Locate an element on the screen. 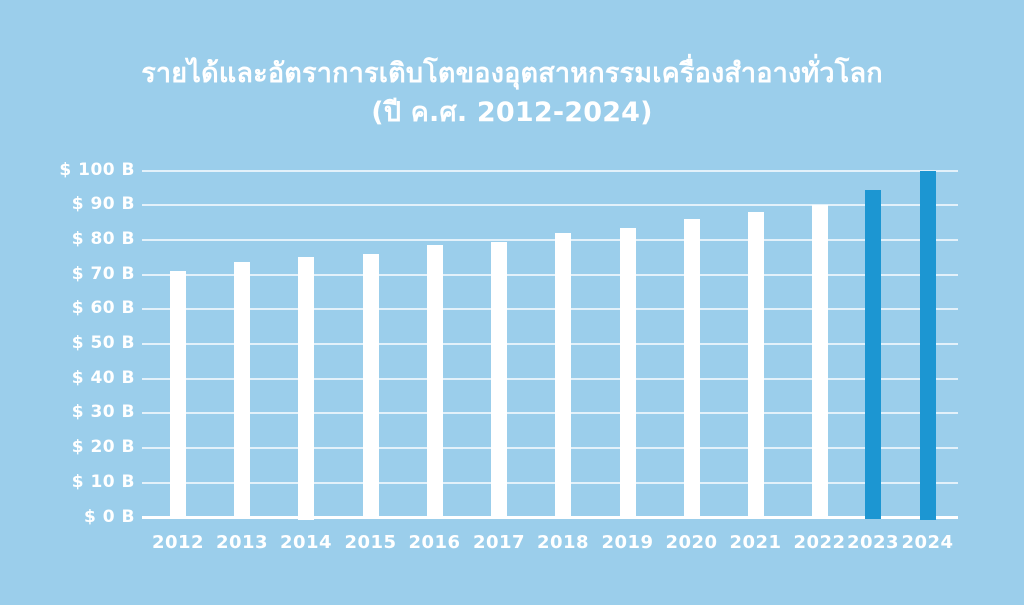  bar-2024 is located at coordinates (927, 345).